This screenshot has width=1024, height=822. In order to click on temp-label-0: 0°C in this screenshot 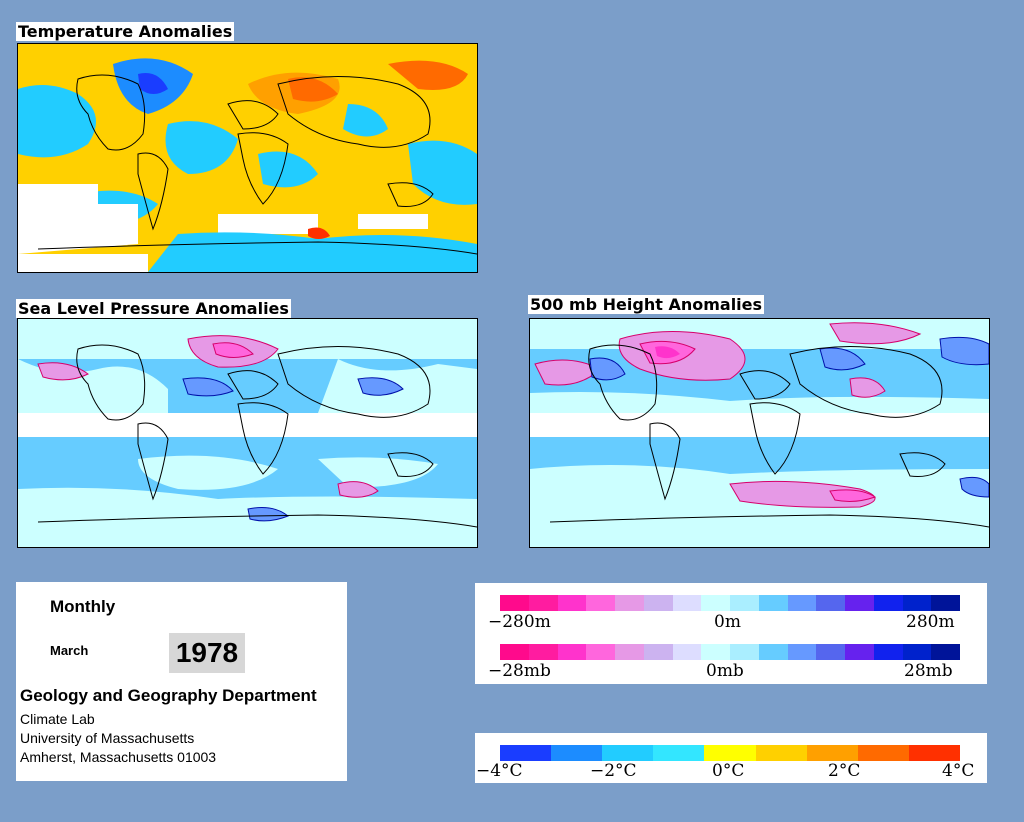, I will do `click(728, 771)`.